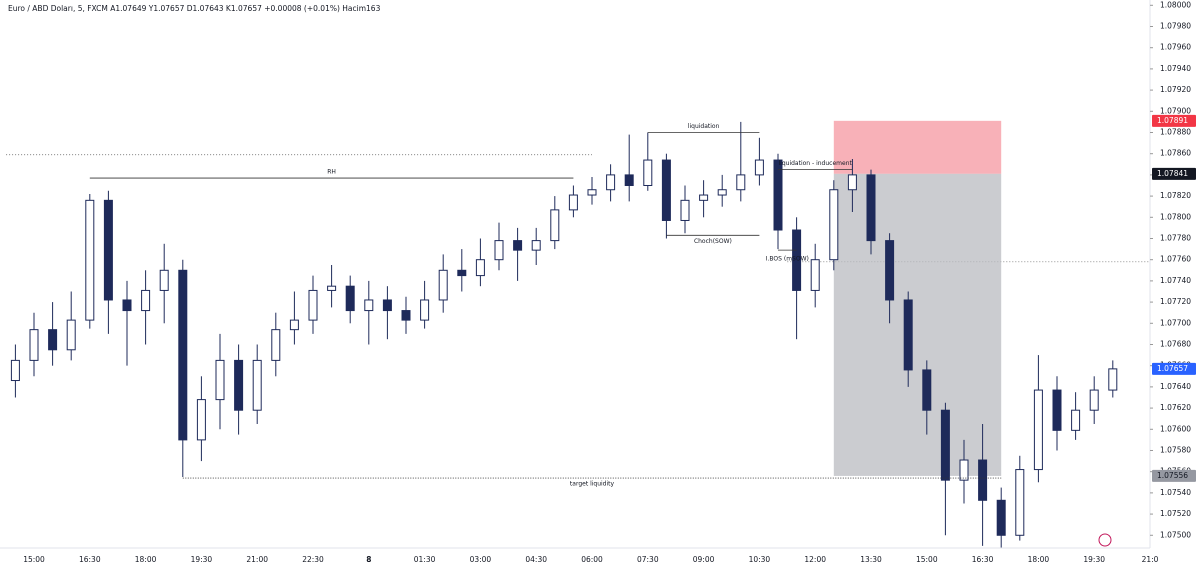 Image resolution: width=1200 pixels, height=572 pixels. What do you see at coordinates (313, 559) in the screenshot?
I see `x-tick-label: 22:30` at bounding box center [313, 559].